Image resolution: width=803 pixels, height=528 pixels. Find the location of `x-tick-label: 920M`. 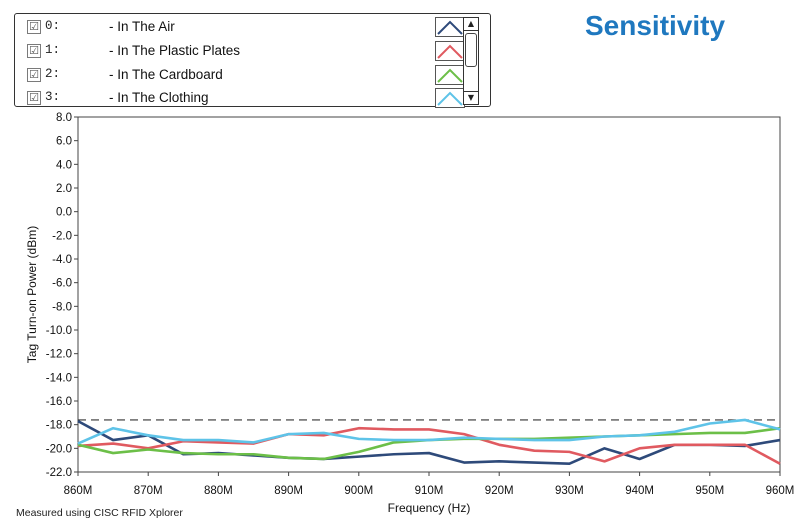

x-tick-label: 920M is located at coordinates (499, 491).